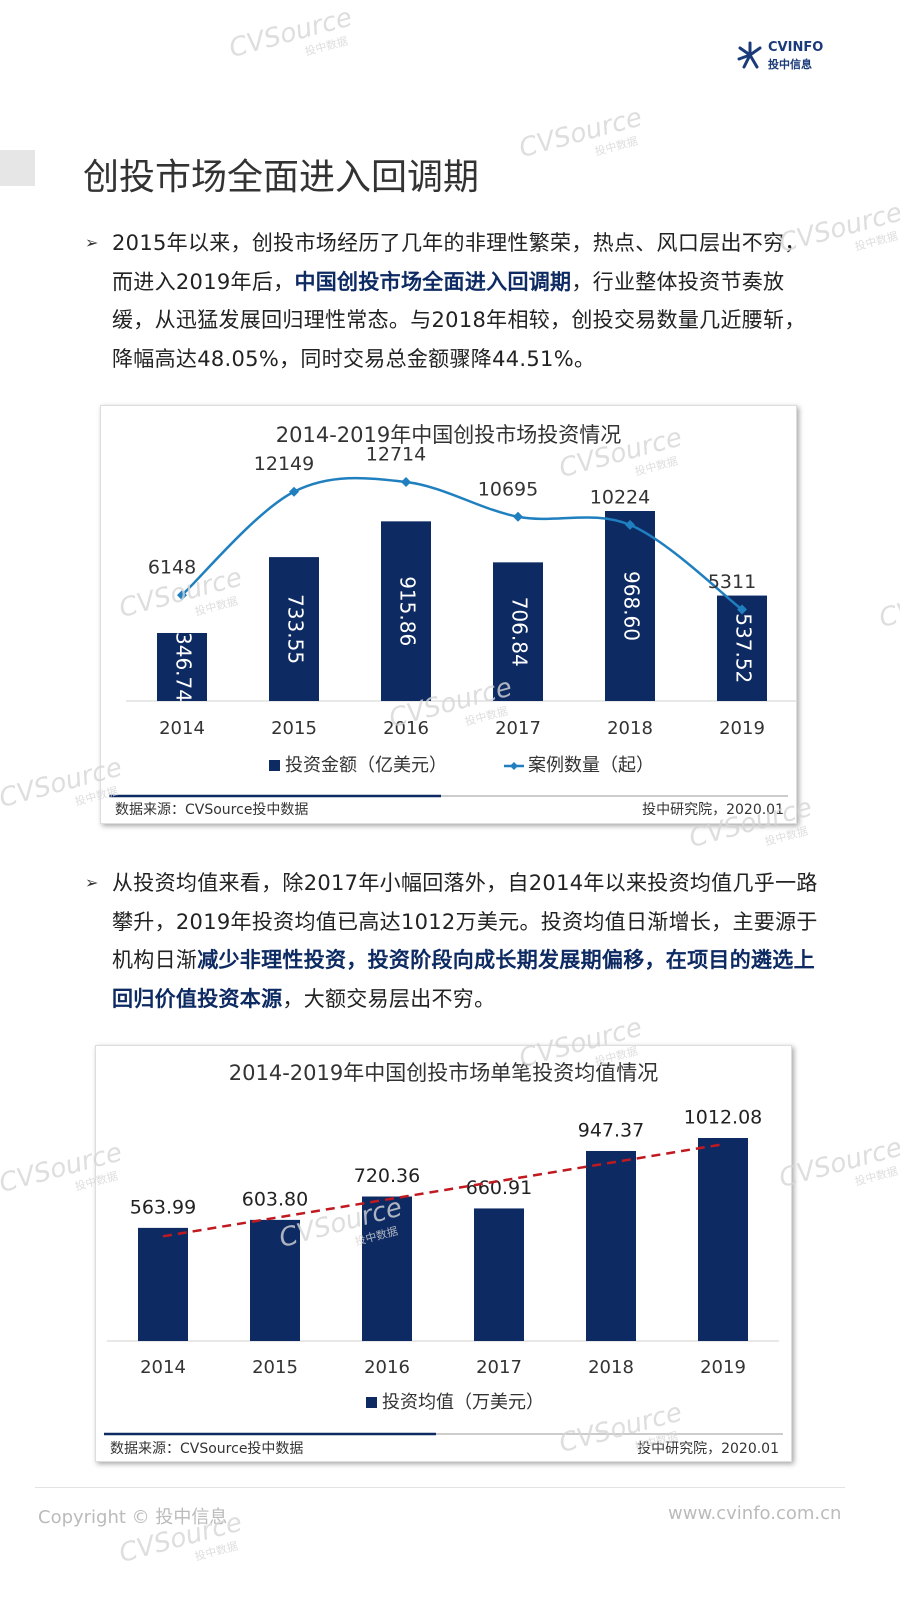 The height and width of the screenshot is (1600, 900). I want to click on chart-title: 2014-2019年中国创投市场单笔投资均值情况, so click(443, 1073).